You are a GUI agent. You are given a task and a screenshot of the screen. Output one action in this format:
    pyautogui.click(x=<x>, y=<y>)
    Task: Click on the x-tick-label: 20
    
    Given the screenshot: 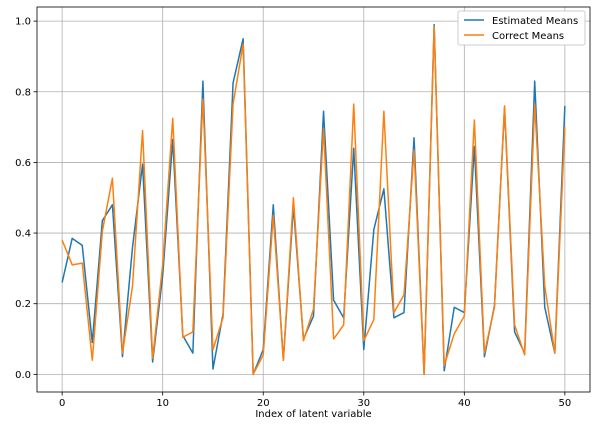 What is the action you would take?
    pyautogui.click(x=263, y=403)
    